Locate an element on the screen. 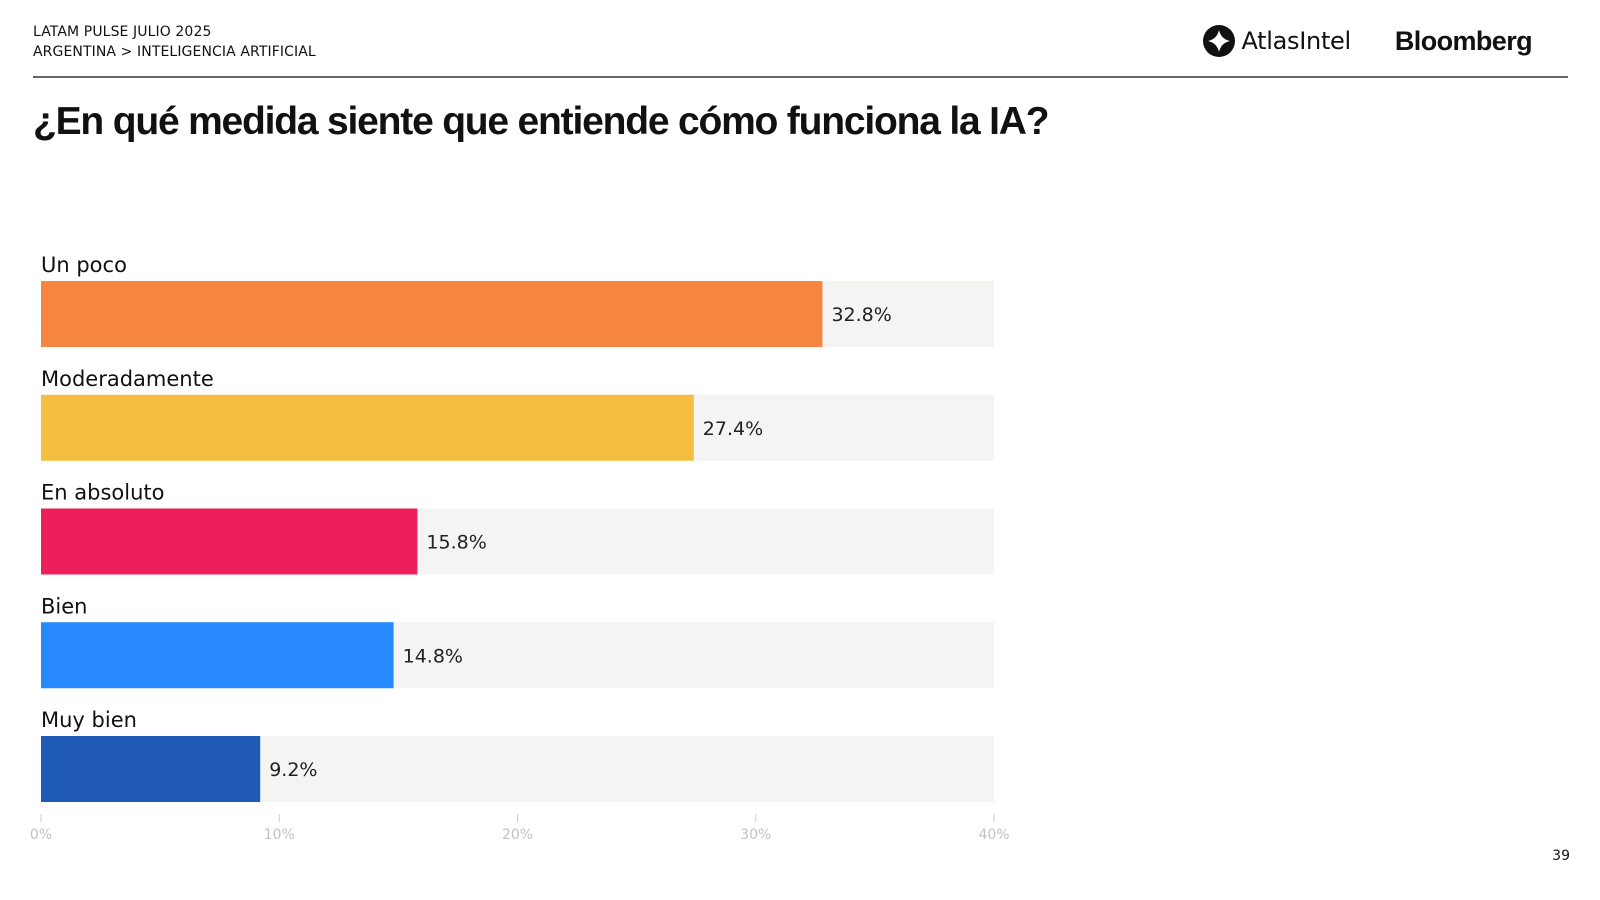 The width and height of the screenshot is (1600, 900). category-label: Muy bien is located at coordinates (89, 720).